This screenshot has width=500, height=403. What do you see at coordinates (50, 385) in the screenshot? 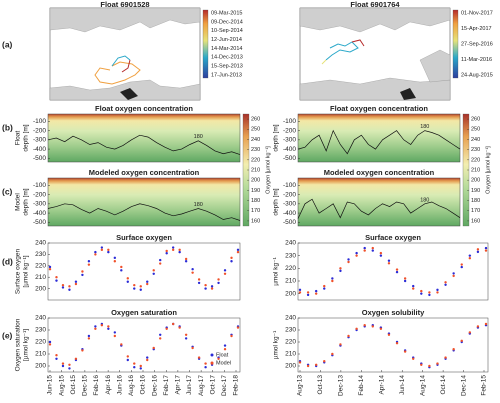
I see `x-tick-label: Jun-15` at bounding box center [50, 385].